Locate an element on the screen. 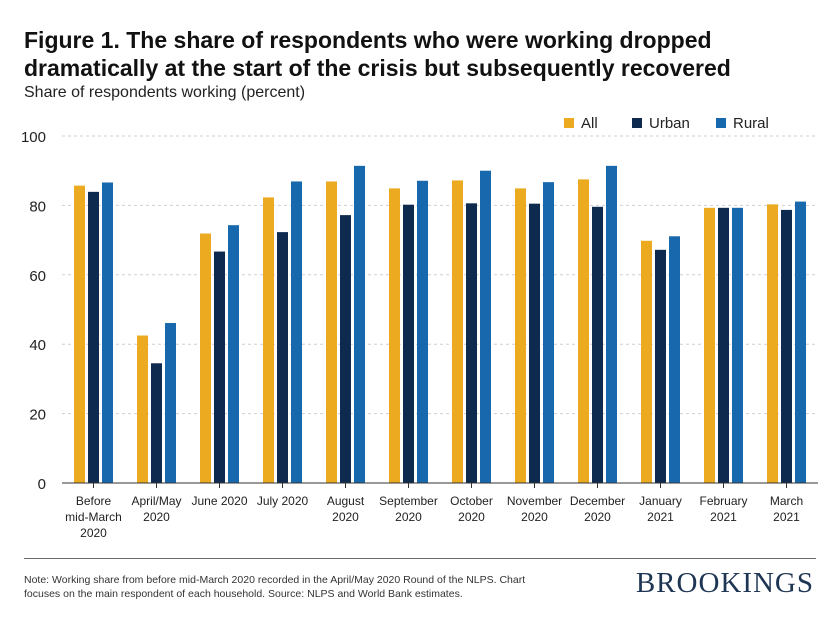 Image resolution: width=840 pixels, height=630 pixels. x-tick-label-10: February 2021 is located at coordinates (723, 509).